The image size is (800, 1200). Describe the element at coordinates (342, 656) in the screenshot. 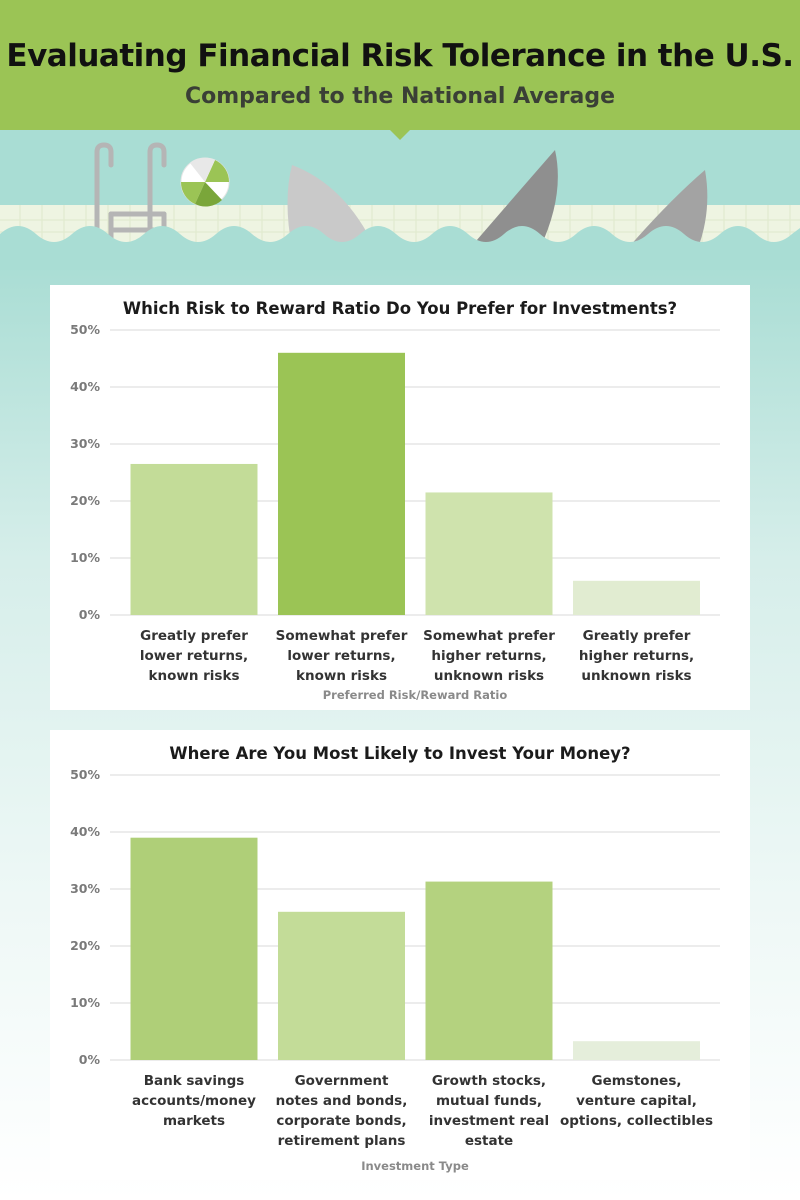

I see `x-category-label: Somewhat prefer lower returns, known risks` at that location.